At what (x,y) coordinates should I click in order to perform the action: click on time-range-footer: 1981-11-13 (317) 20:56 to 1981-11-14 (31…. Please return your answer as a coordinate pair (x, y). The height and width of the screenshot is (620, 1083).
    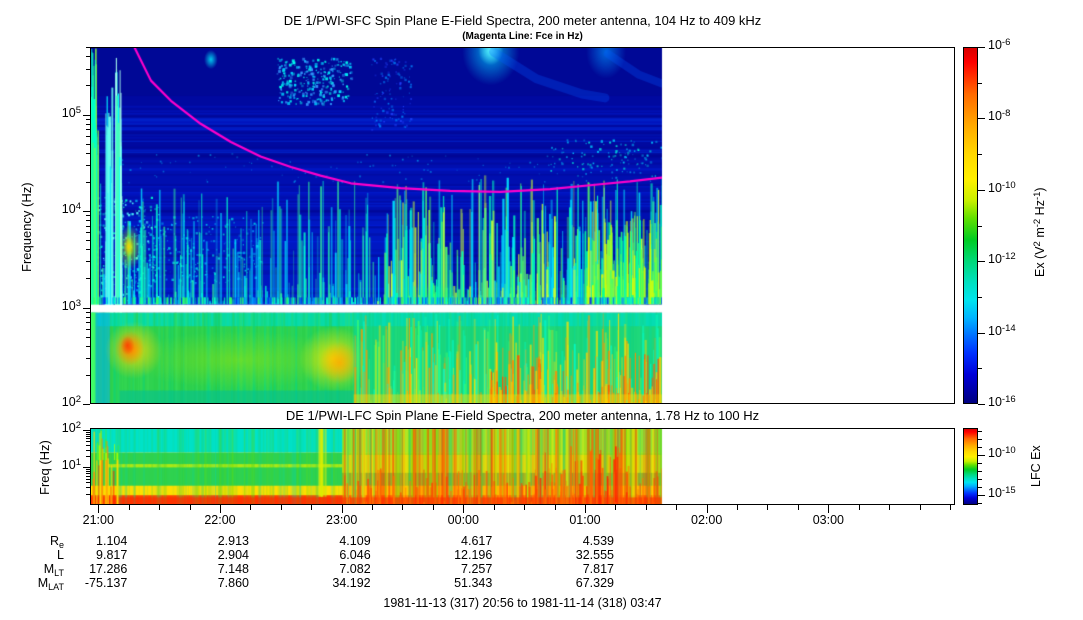
    Looking at the image, I should click on (522, 603).